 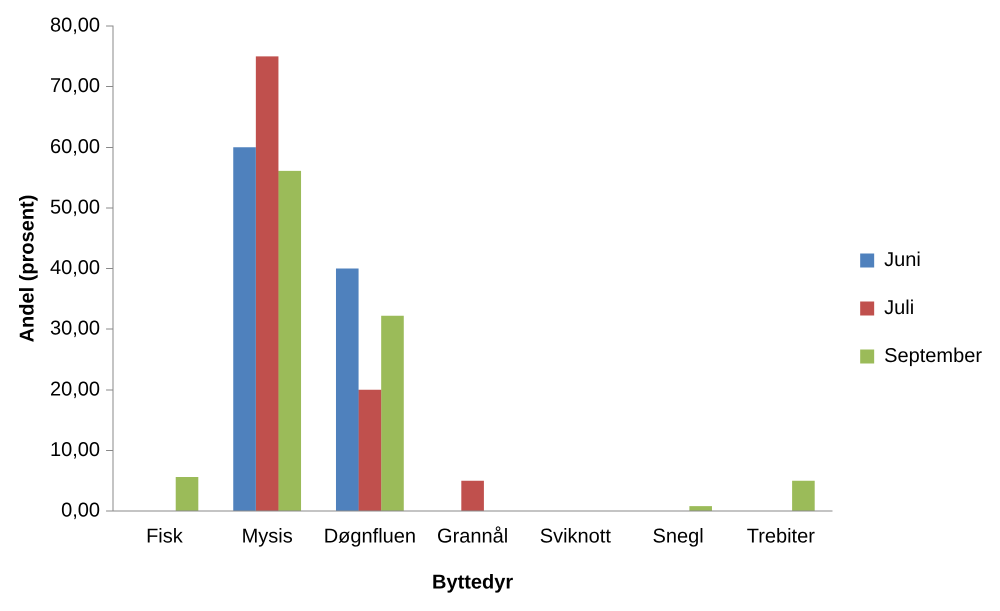 What do you see at coordinates (576, 537) in the screenshot?
I see `x-tick-label: Sviknott` at bounding box center [576, 537].